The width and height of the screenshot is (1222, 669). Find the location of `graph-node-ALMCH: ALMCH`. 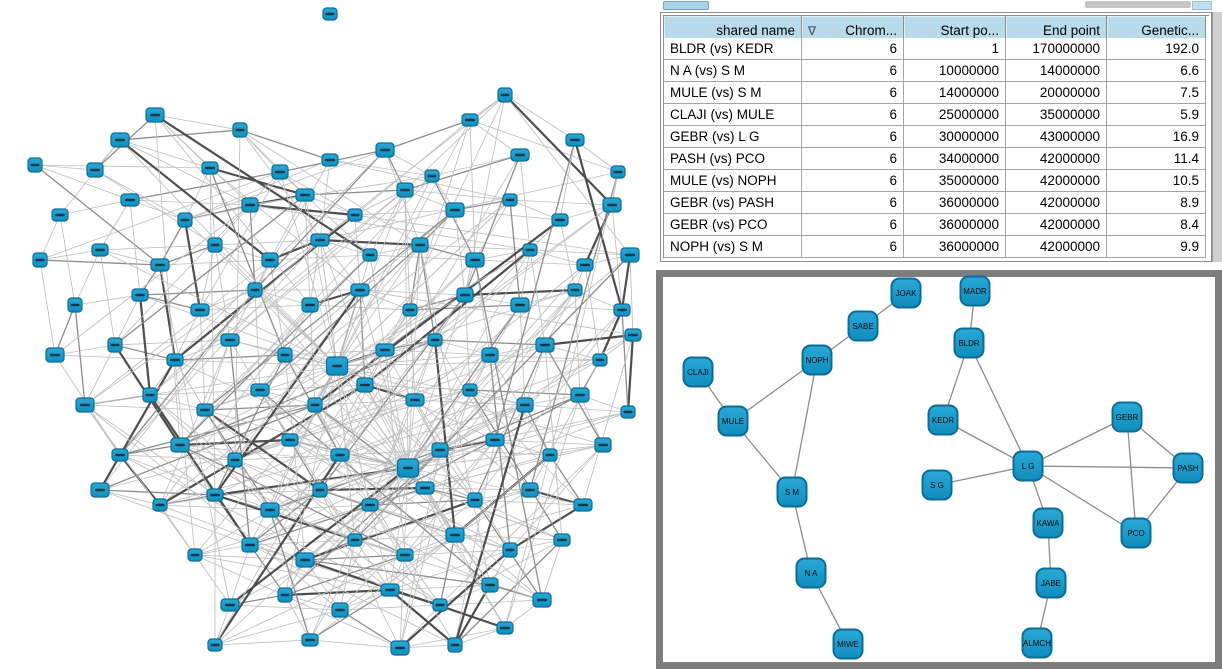

graph-node-ALMCH: ALMCH is located at coordinates (1037, 643).